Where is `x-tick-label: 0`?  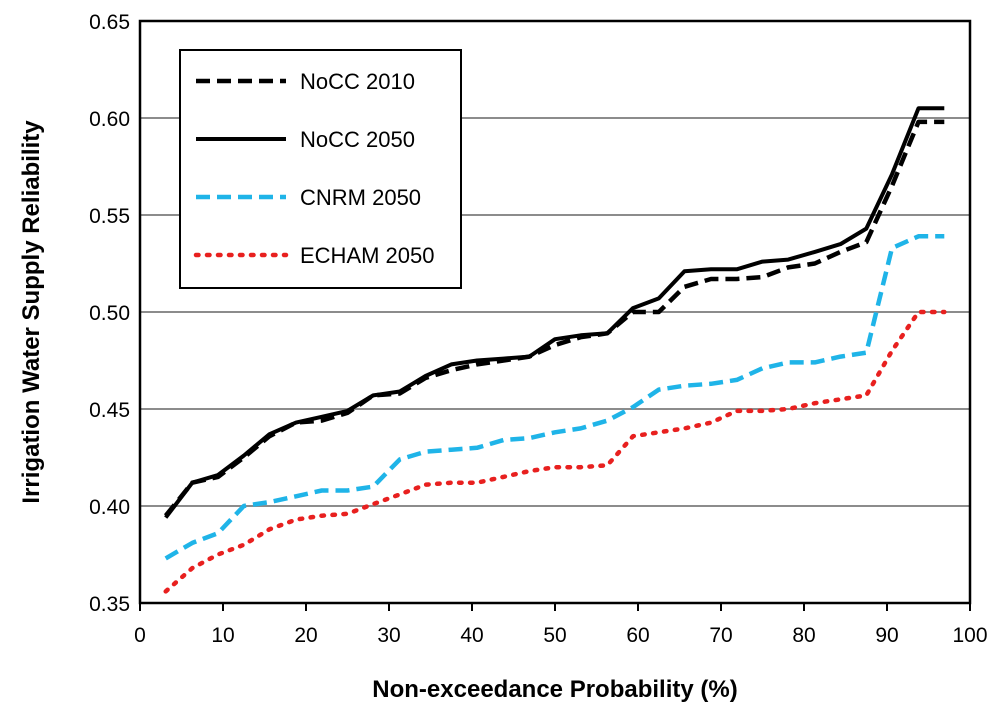 x-tick-label: 0 is located at coordinates (140, 635).